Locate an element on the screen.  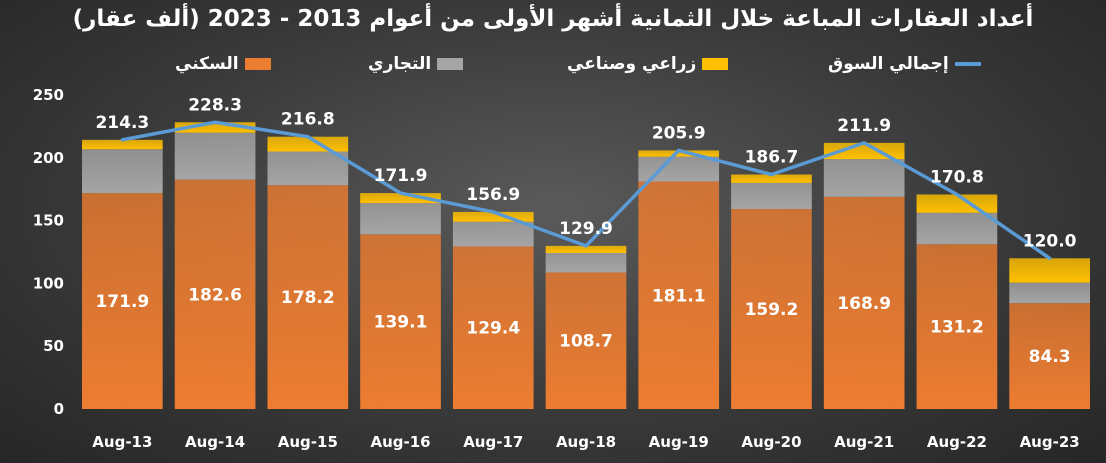
x-tick-label: Aug-20 is located at coordinates (771, 442).